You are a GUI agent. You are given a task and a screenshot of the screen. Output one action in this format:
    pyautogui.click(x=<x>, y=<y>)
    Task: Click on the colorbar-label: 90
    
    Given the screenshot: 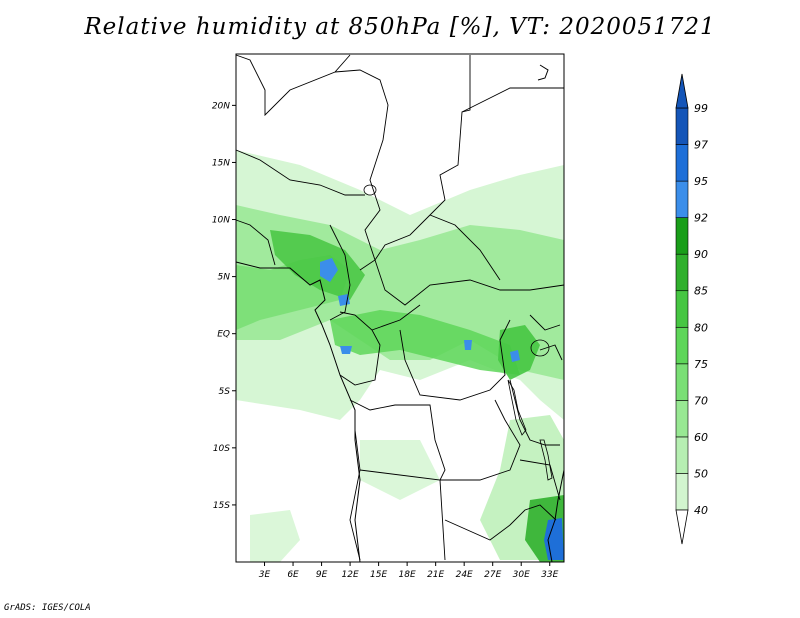 What is the action you would take?
    pyautogui.click(x=701, y=254)
    